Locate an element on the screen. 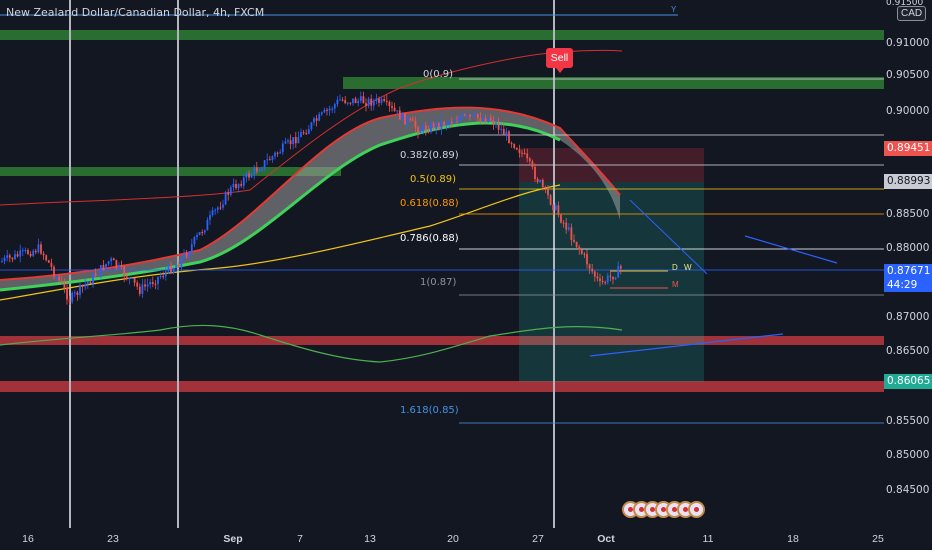 This screenshot has width=932, height=550. currency-badge: CAD is located at coordinates (912, 13).